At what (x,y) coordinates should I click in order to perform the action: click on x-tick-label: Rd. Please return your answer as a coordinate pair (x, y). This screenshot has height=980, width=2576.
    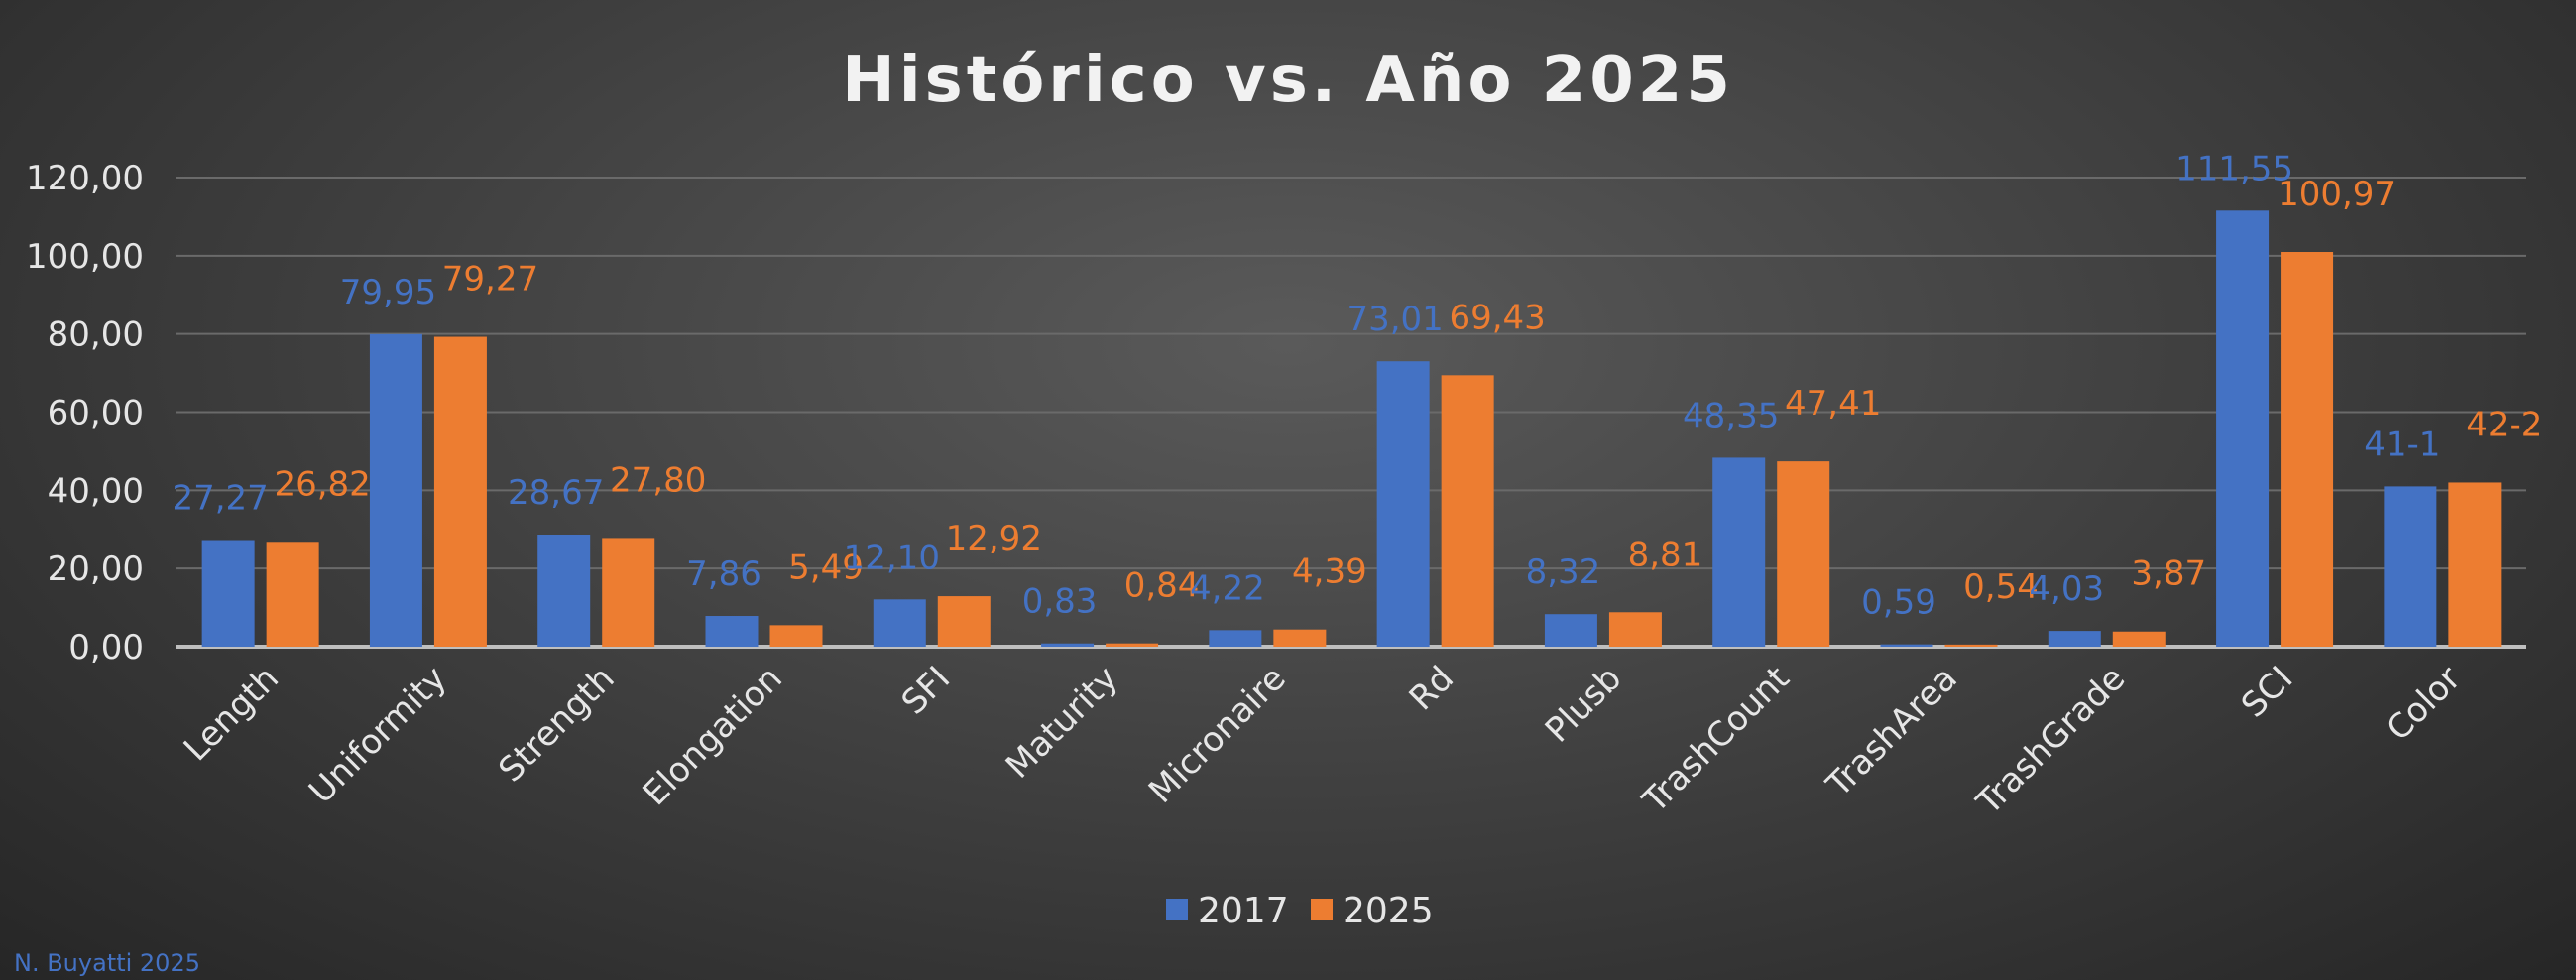
    Looking at the image, I should click on (1432, 688).